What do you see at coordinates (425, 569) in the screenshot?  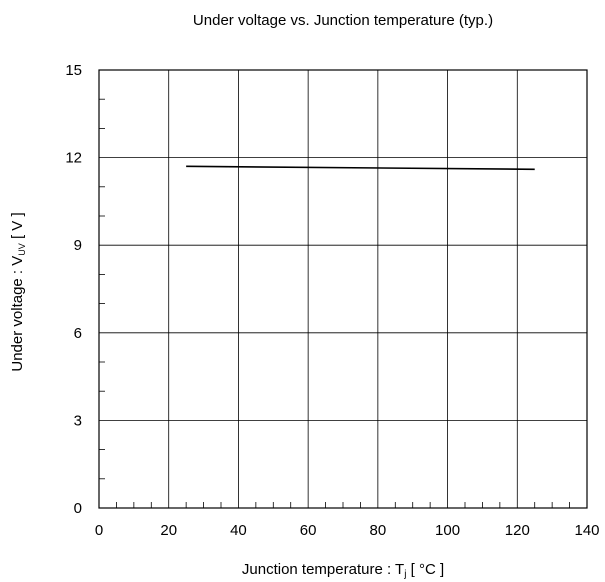 I see `x-axis-label-unit: [ °C ]` at bounding box center [425, 569].